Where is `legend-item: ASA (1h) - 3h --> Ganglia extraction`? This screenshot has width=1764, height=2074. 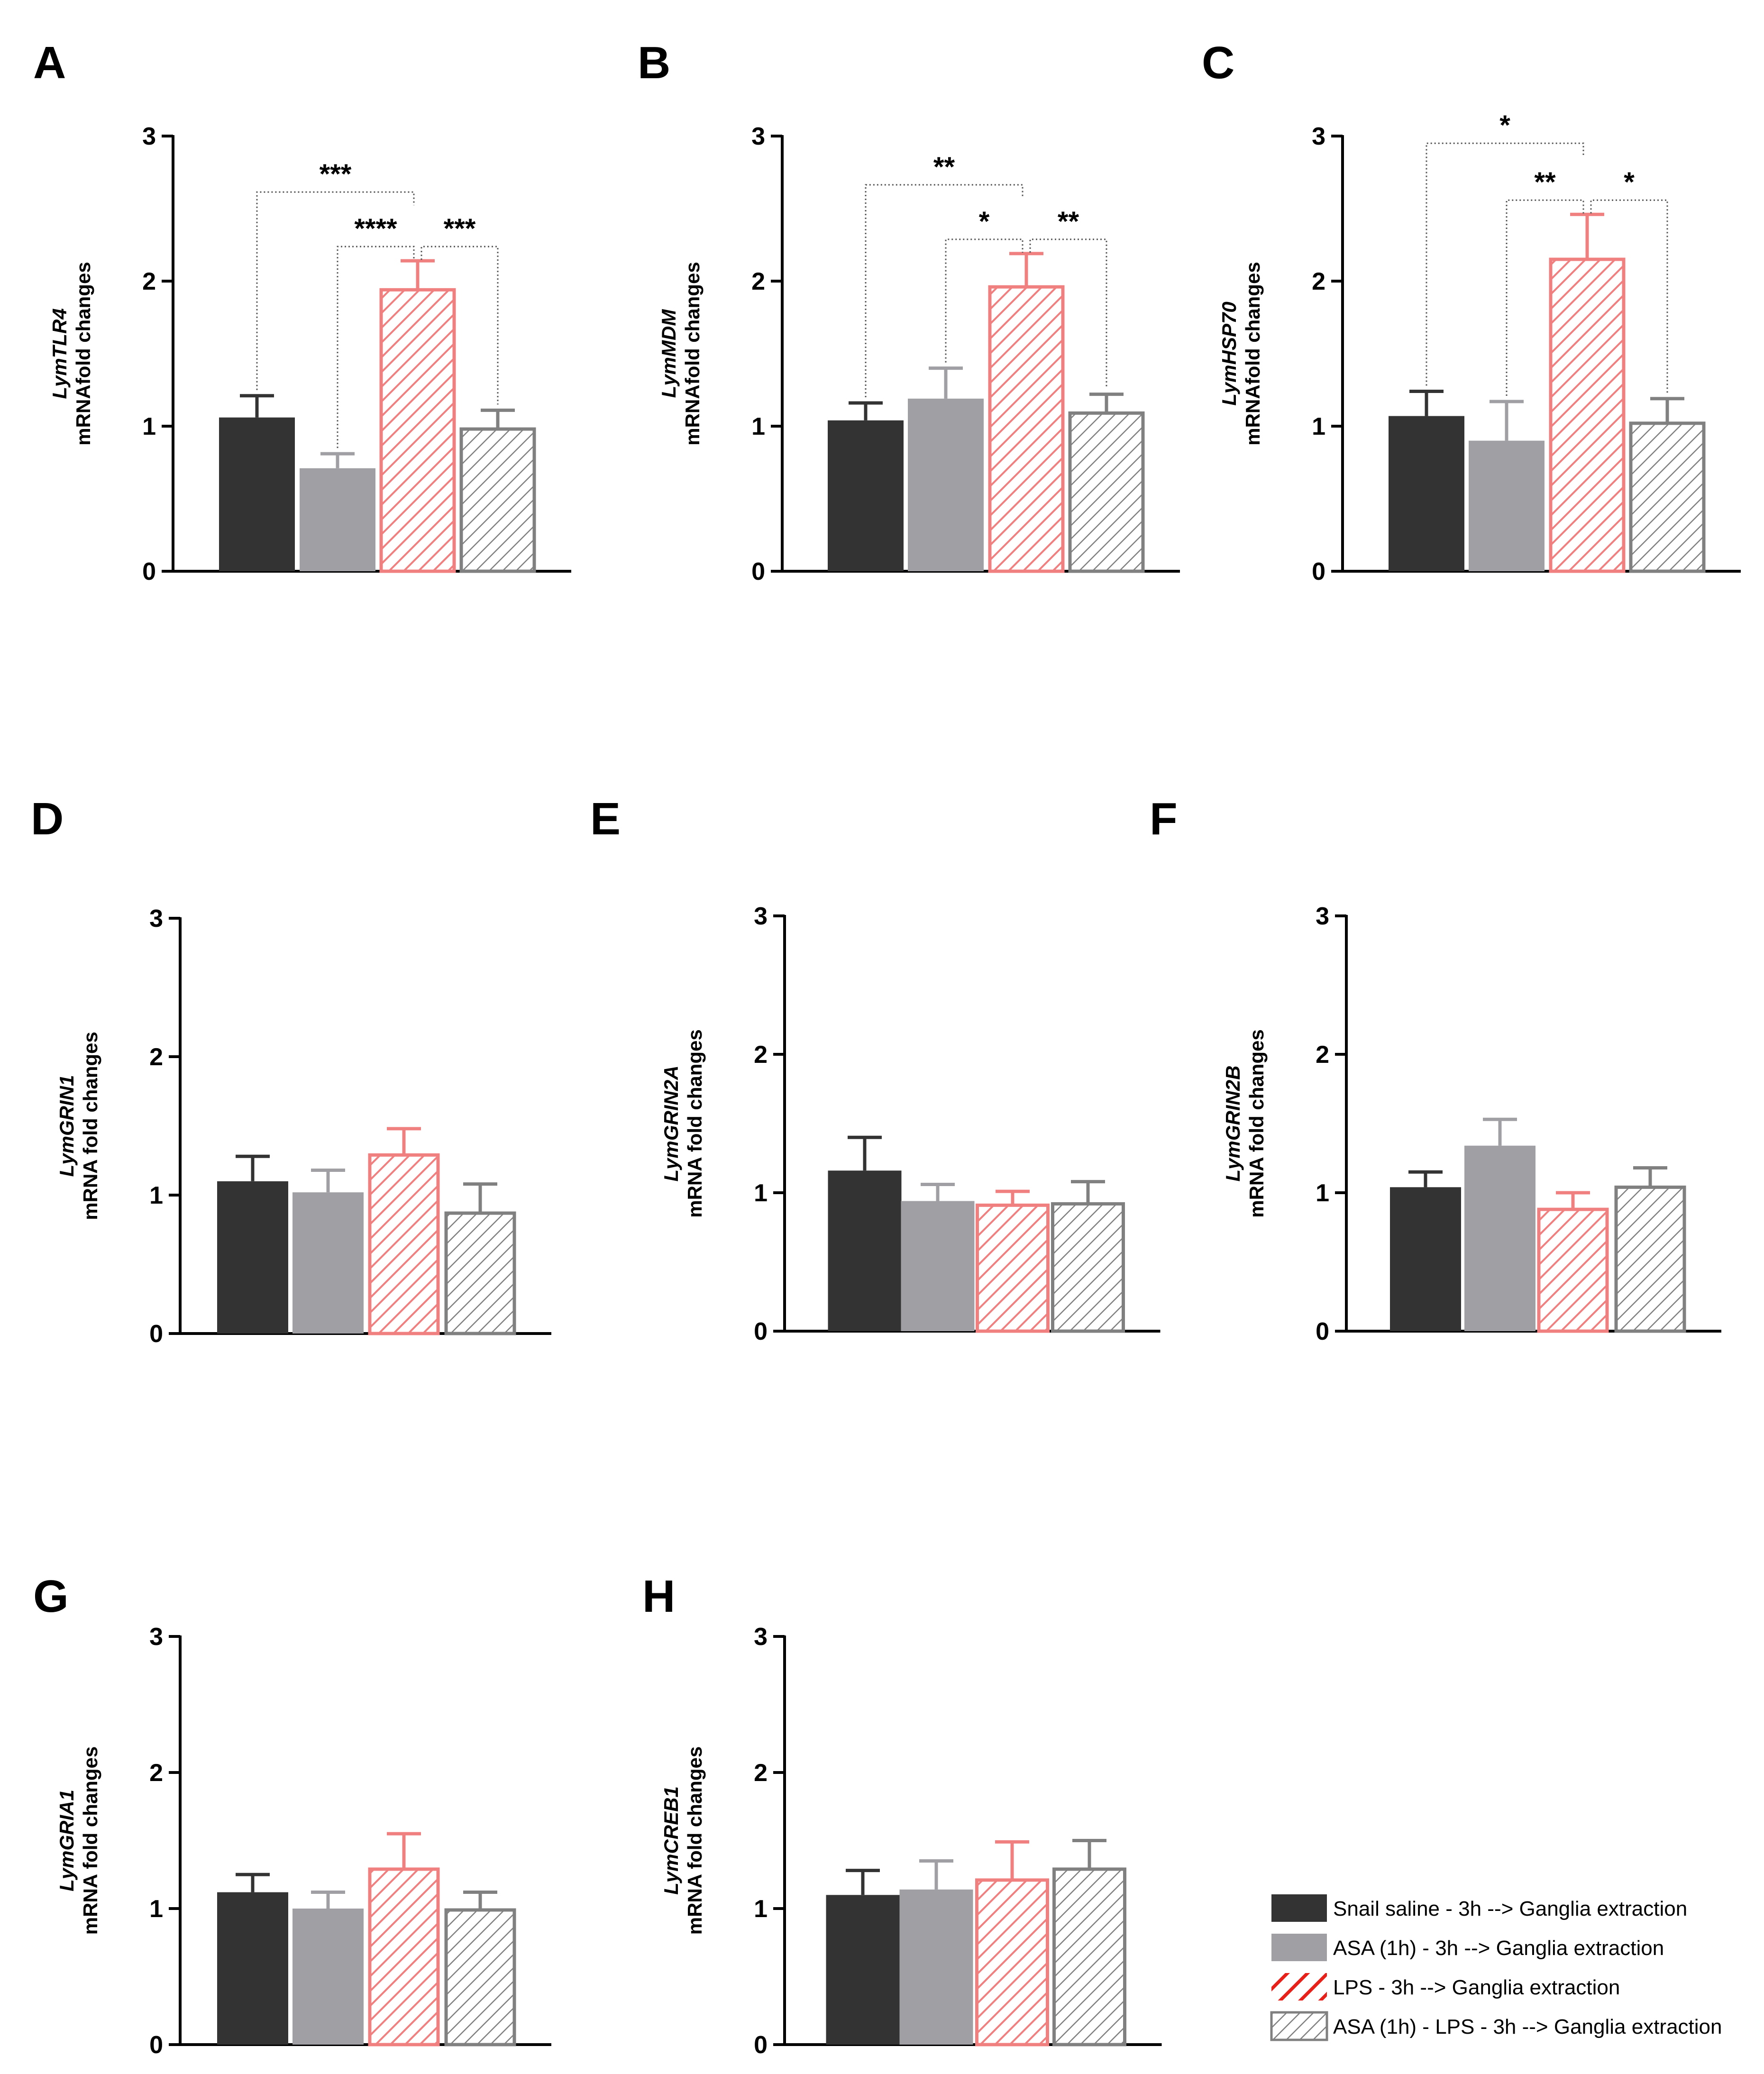
legend-item: ASA (1h) - 3h --> Ganglia extraction is located at coordinates (1467, 1948).